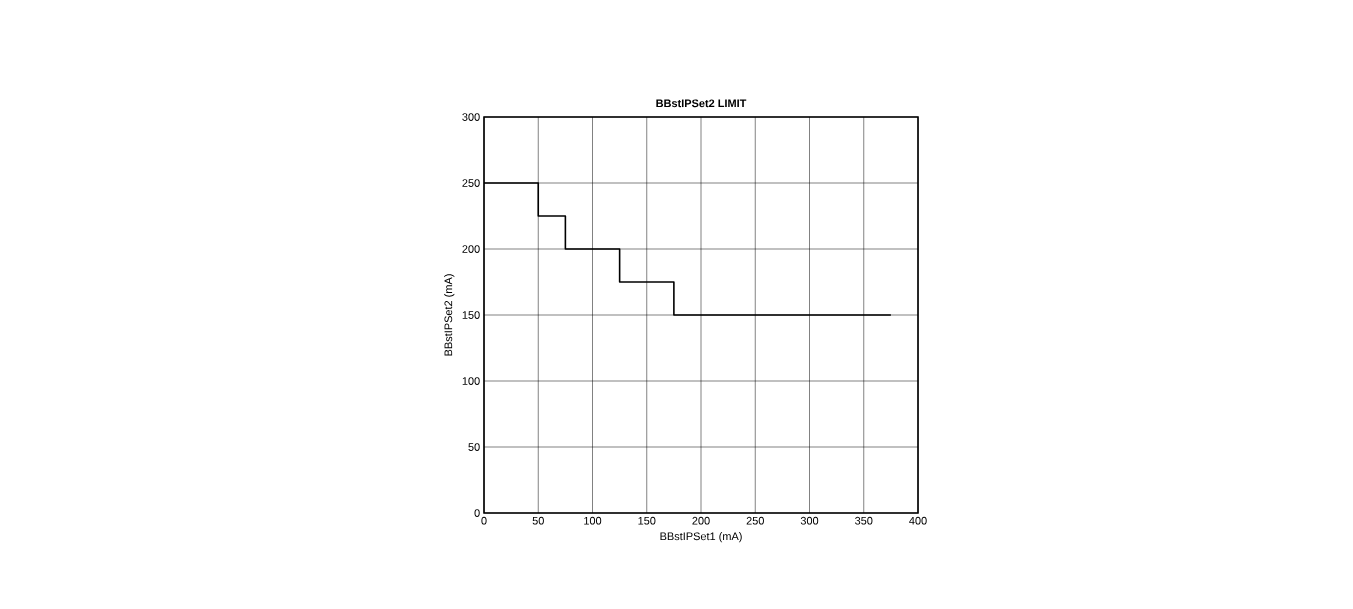 This screenshot has width=1353, height=609. Describe the element at coordinates (471, 183) in the screenshot. I see `y-tick-label: 250` at that location.